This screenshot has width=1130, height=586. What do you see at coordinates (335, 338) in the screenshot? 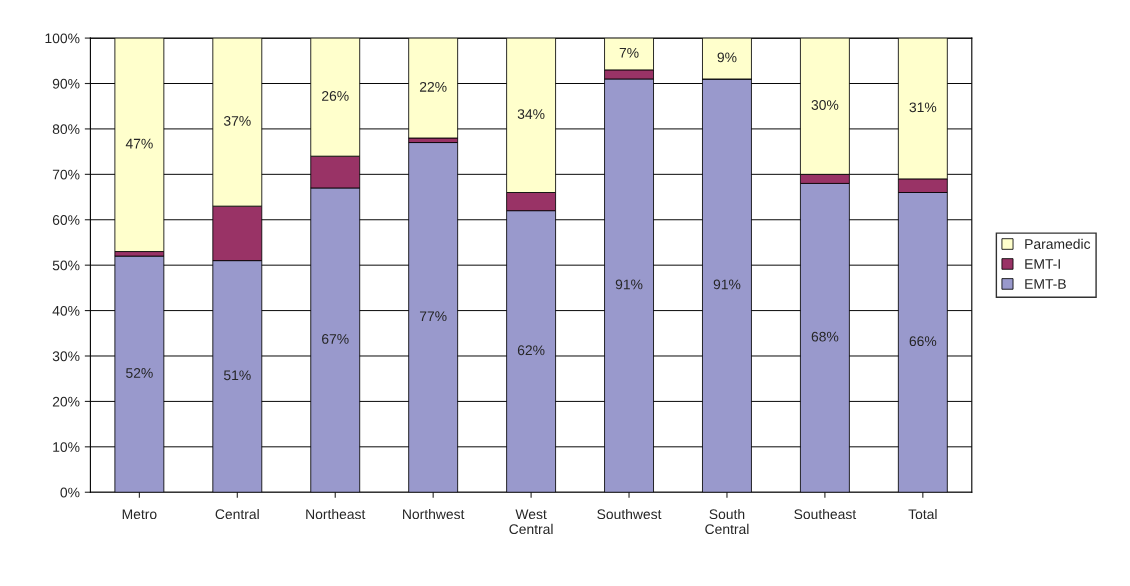
I see `data-label: 67%` at bounding box center [335, 338].